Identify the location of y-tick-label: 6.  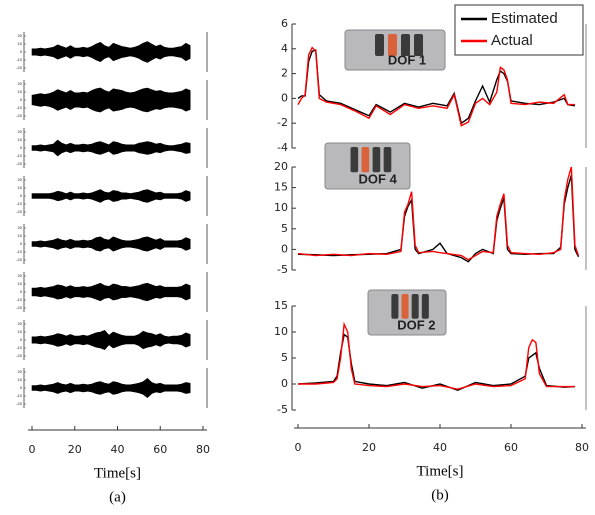
(284, 23).